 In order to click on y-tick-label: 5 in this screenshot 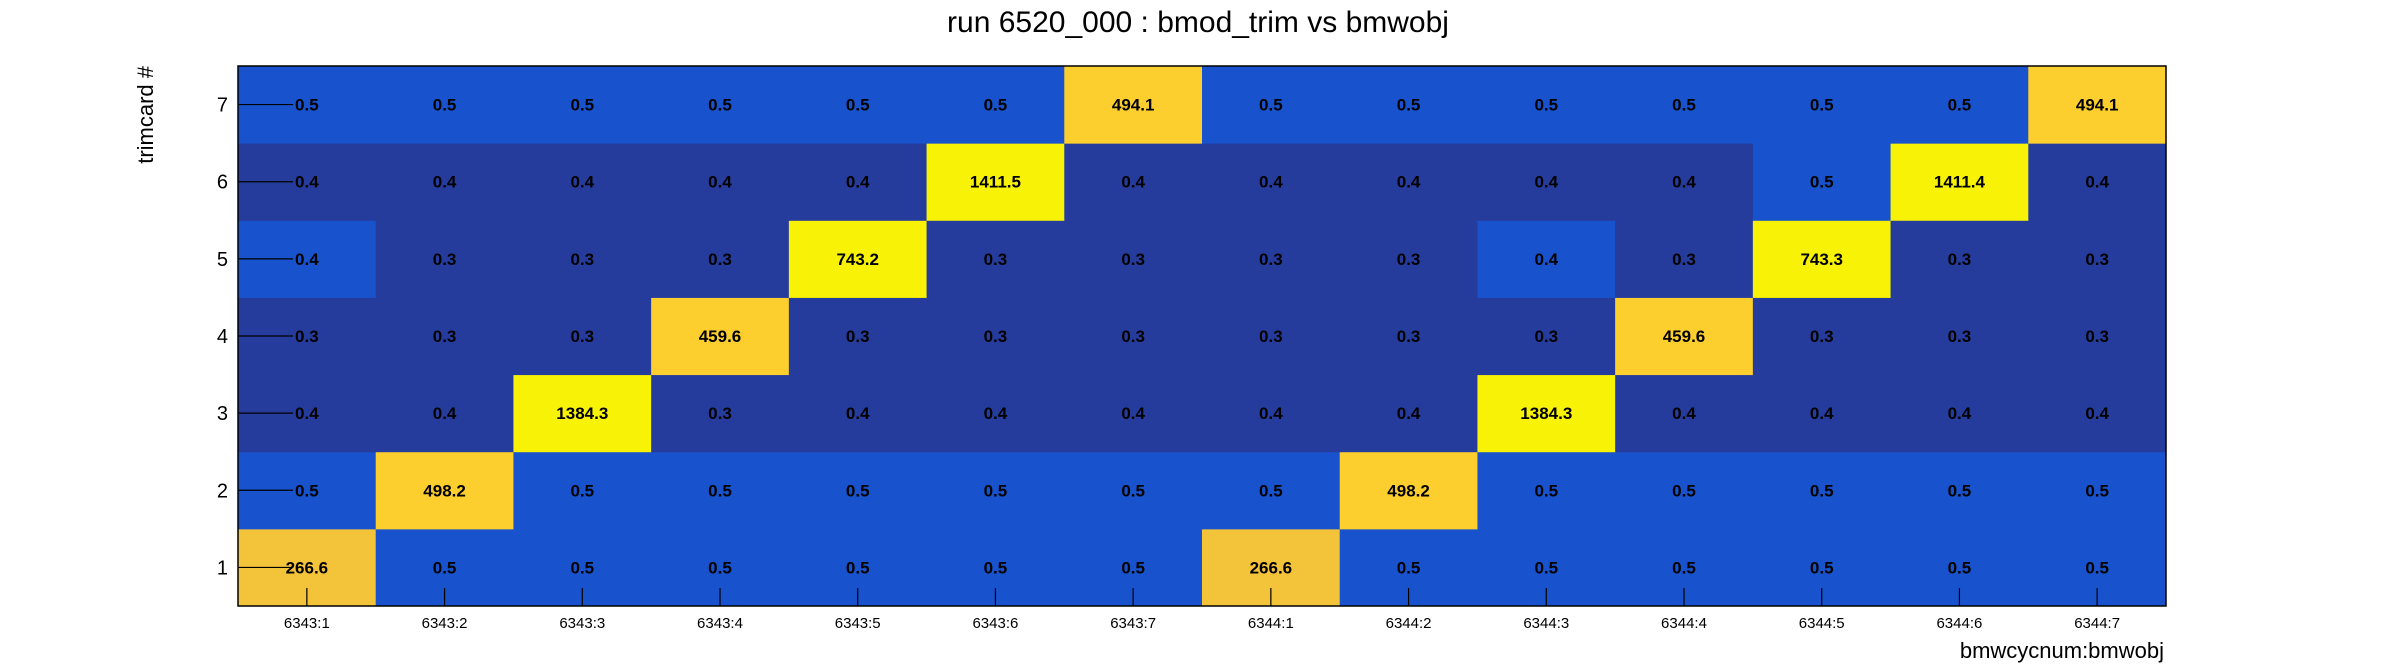, I will do `click(222, 260)`.